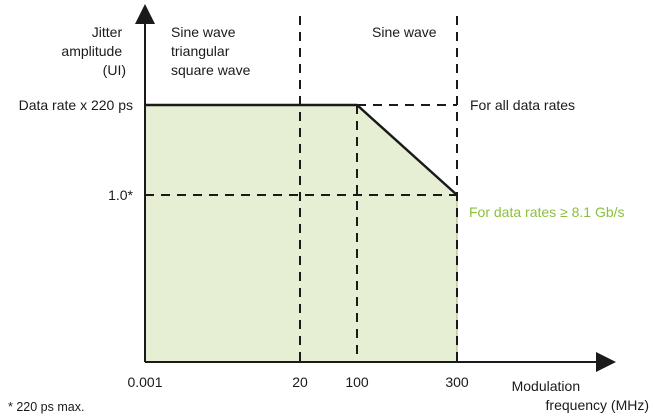 This screenshot has height=417, width=654. What do you see at coordinates (580, 395) in the screenshot?
I see `x-axis-label: Modulation frequency (MHz)` at bounding box center [580, 395].